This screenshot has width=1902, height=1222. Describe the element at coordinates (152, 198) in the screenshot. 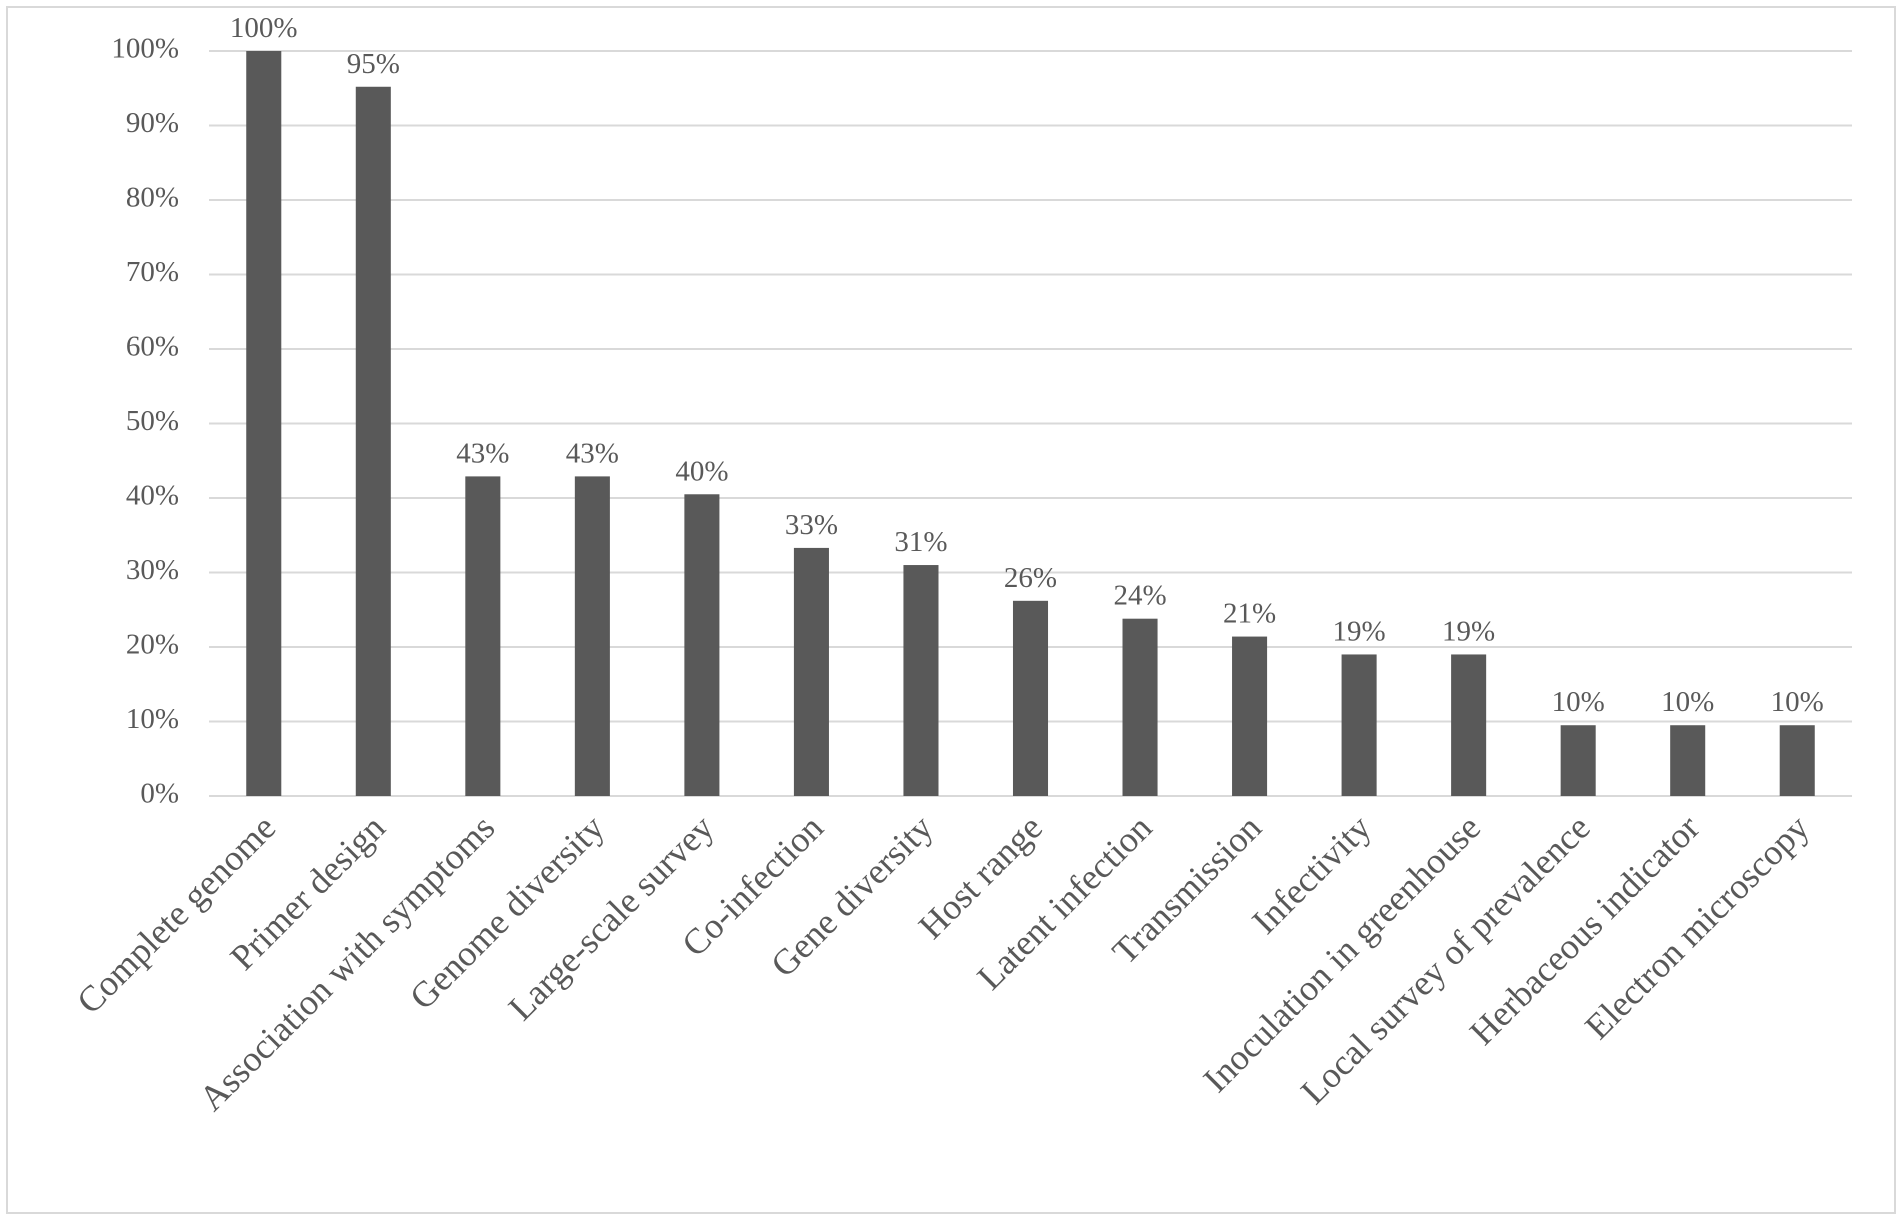

I see `y-tick-label: 80%` at that location.